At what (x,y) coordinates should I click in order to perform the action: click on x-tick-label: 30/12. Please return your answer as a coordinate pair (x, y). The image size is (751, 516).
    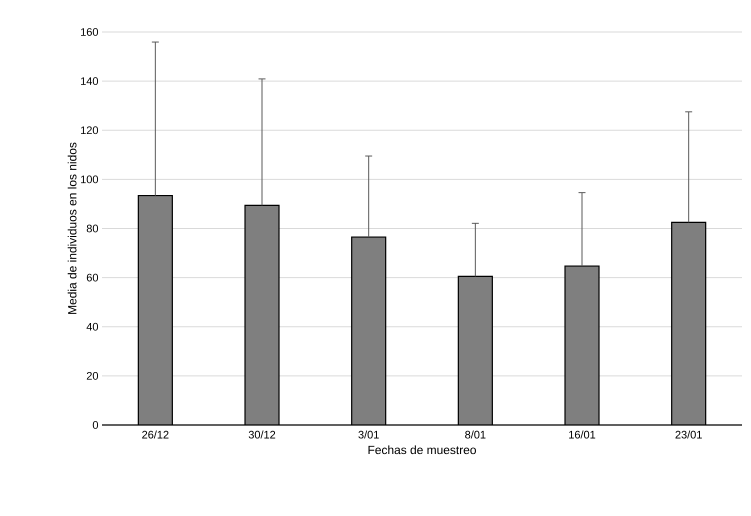
    Looking at the image, I should click on (262, 434).